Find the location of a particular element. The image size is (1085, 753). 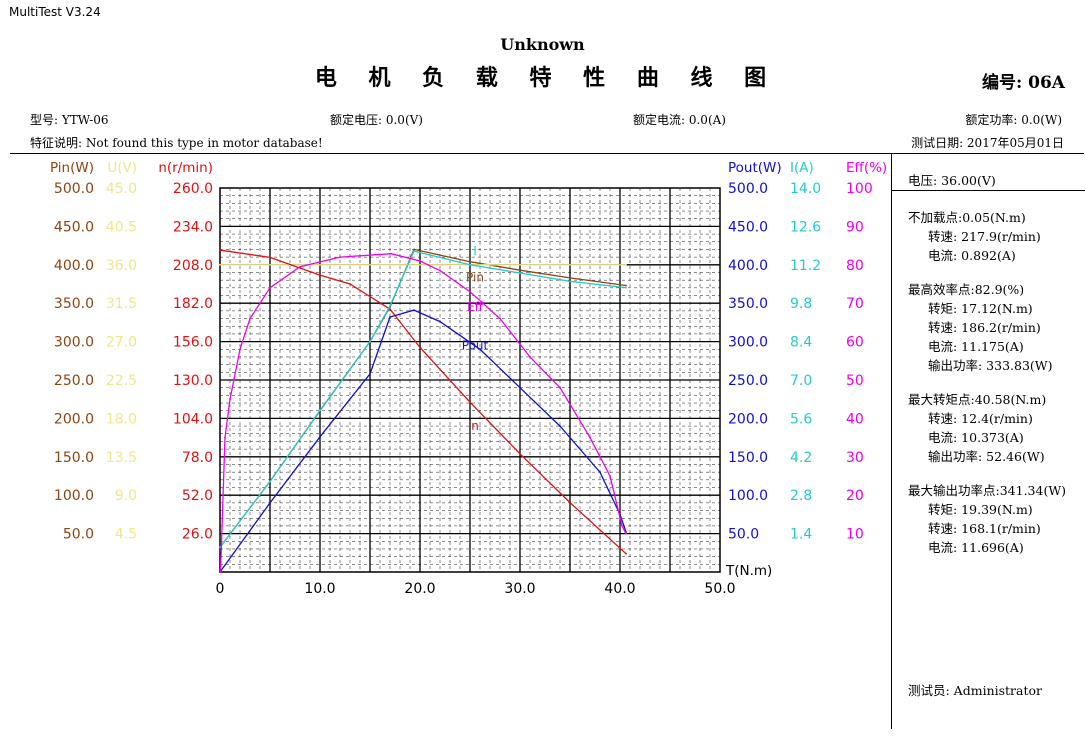

chart-subtitle: Unknown is located at coordinates (542, 44).